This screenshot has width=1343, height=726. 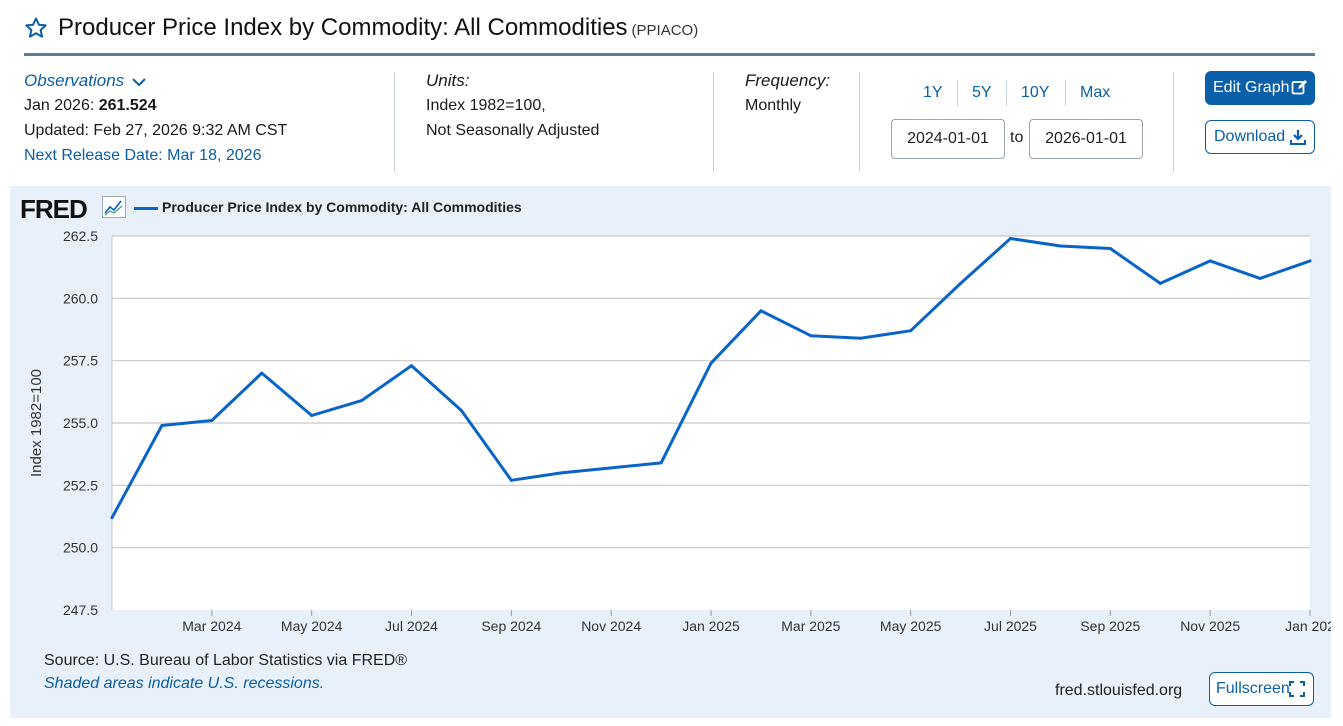 What do you see at coordinates (74, 80) in the screenshot?
I see `observations-label: Observations` at bounding box center [74, 80].